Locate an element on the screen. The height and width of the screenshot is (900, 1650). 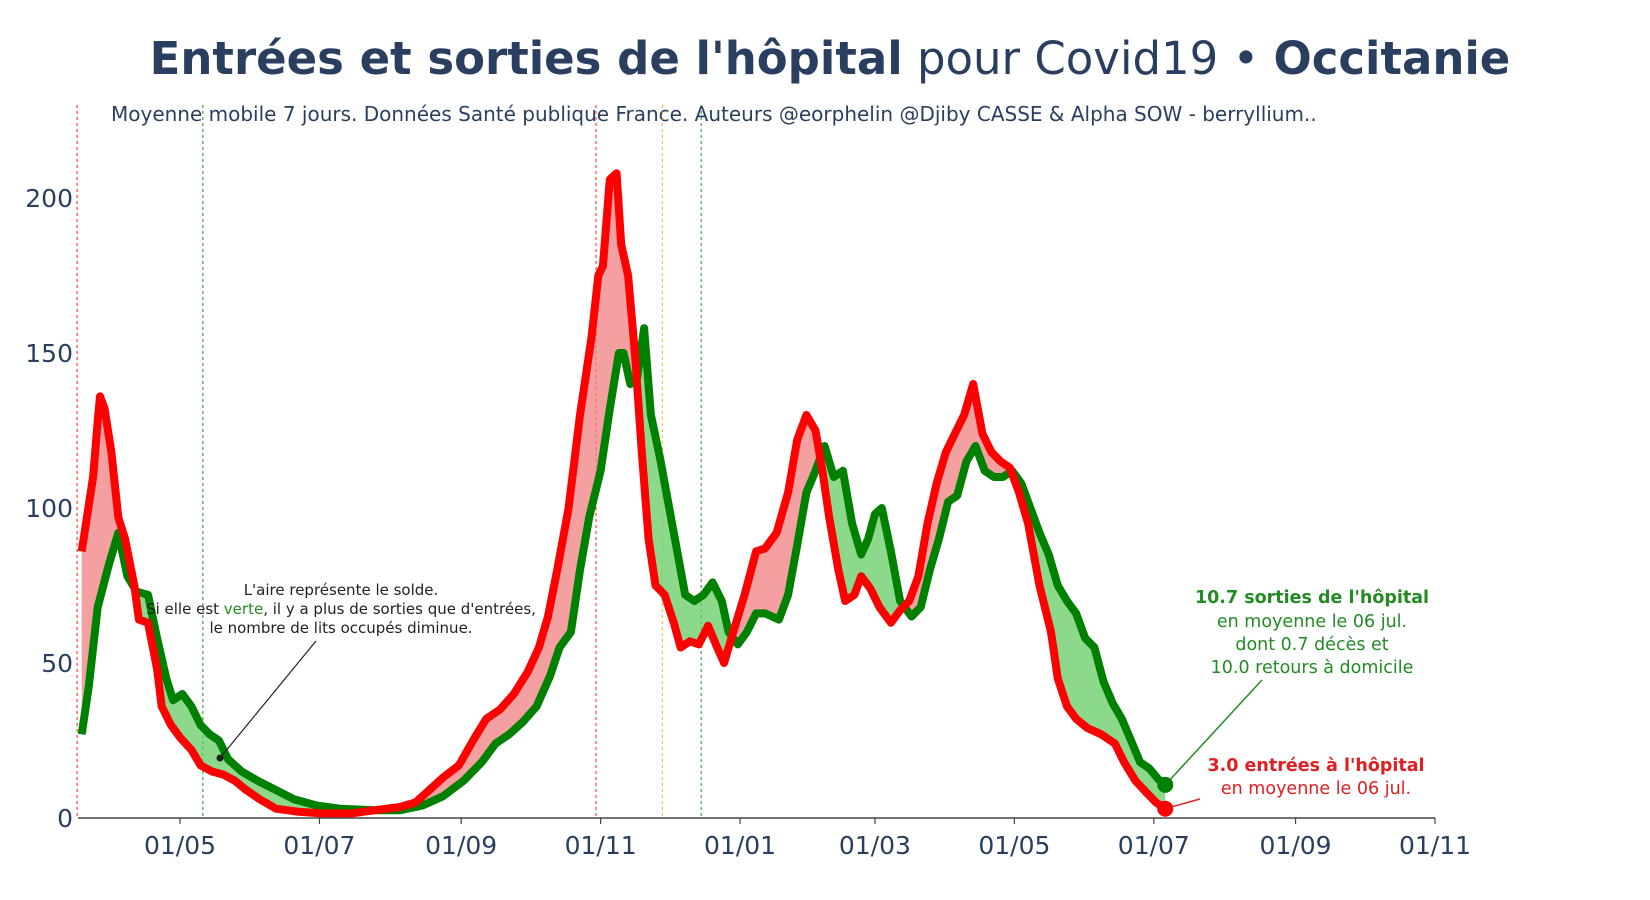
title-region: Occitanie is located at coordinates (1392, 58).